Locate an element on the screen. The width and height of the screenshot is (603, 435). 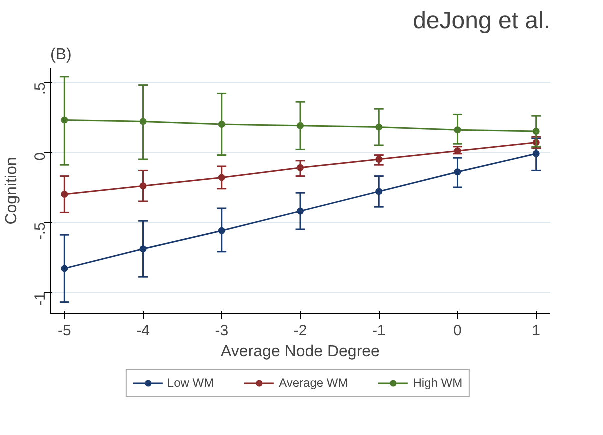
x-tick-label: -3 is located at coordinates (222, 331).